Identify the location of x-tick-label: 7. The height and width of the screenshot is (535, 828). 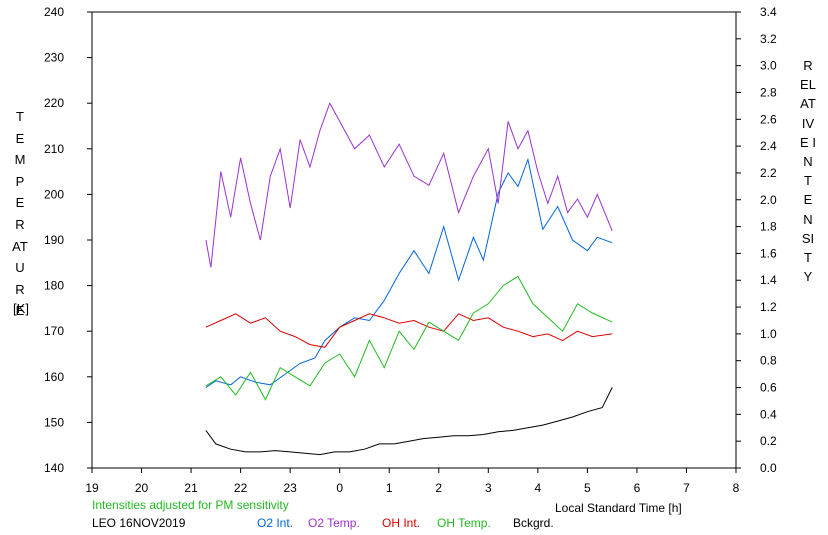
(686, 488).